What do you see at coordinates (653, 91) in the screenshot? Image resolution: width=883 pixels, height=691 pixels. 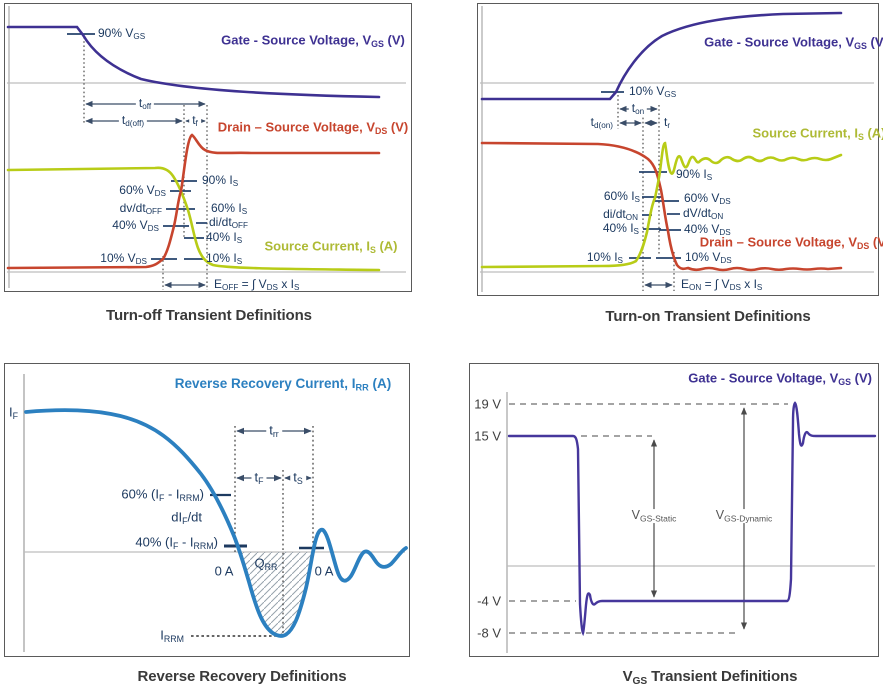 I see `label-10pct-vgs: 10% VGS` at bounding box center [653, 91].